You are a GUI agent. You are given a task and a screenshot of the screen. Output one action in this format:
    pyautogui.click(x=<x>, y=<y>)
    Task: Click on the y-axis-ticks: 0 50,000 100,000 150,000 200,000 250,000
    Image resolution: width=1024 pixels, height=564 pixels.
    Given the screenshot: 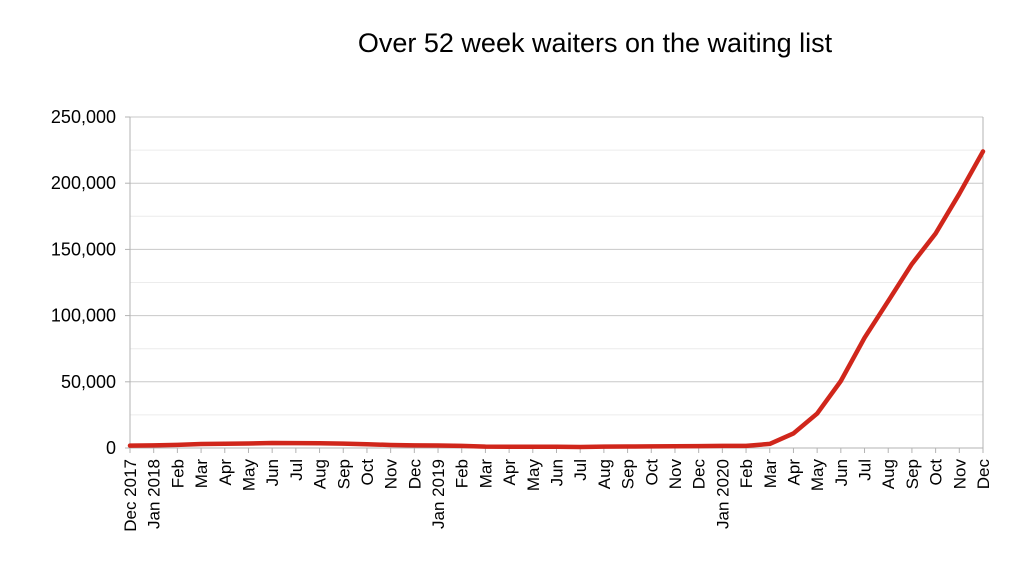 What is the action you would take?
    pyautogui.click(x=83, y=282)
    